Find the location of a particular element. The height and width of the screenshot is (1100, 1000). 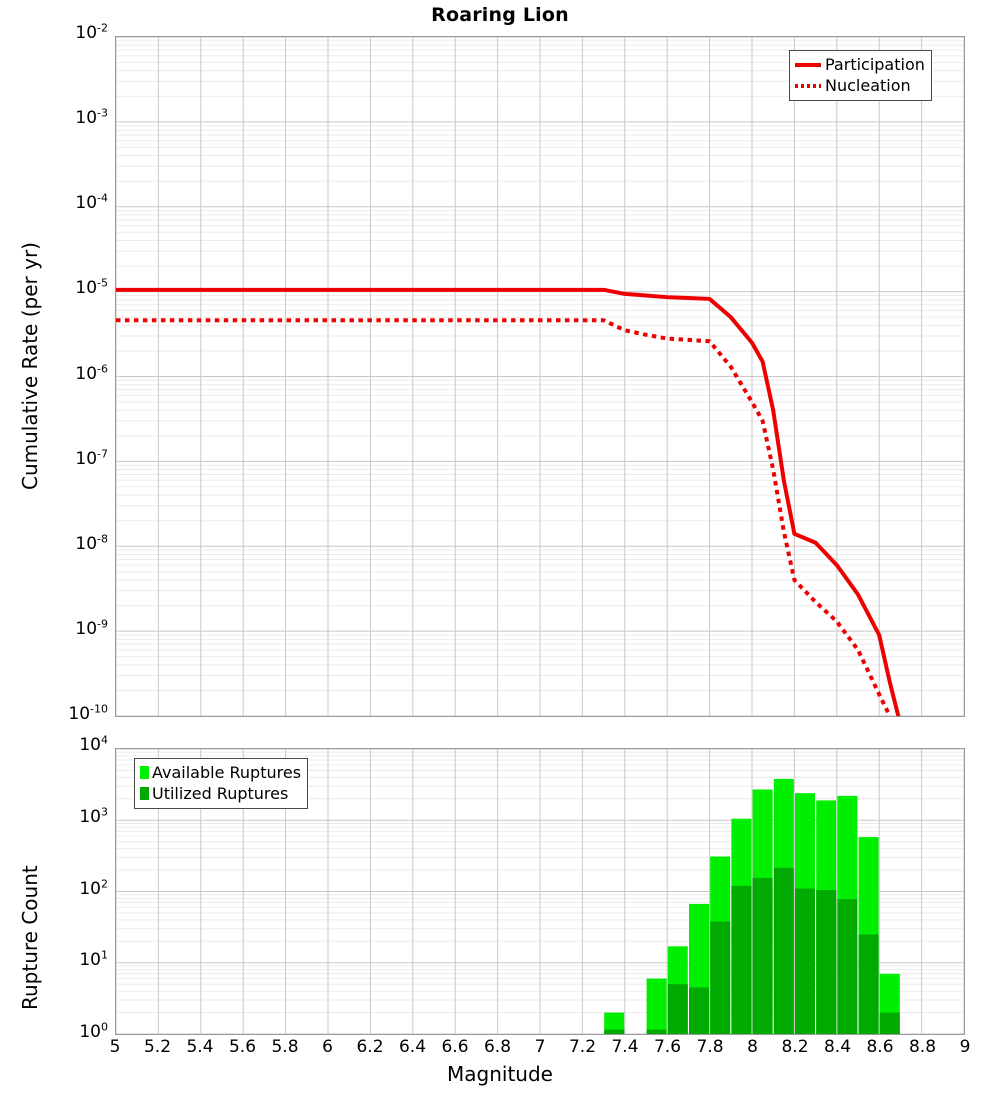

y-tick-label: 10⁻¹⁰ is located at coordinates (88, 713).